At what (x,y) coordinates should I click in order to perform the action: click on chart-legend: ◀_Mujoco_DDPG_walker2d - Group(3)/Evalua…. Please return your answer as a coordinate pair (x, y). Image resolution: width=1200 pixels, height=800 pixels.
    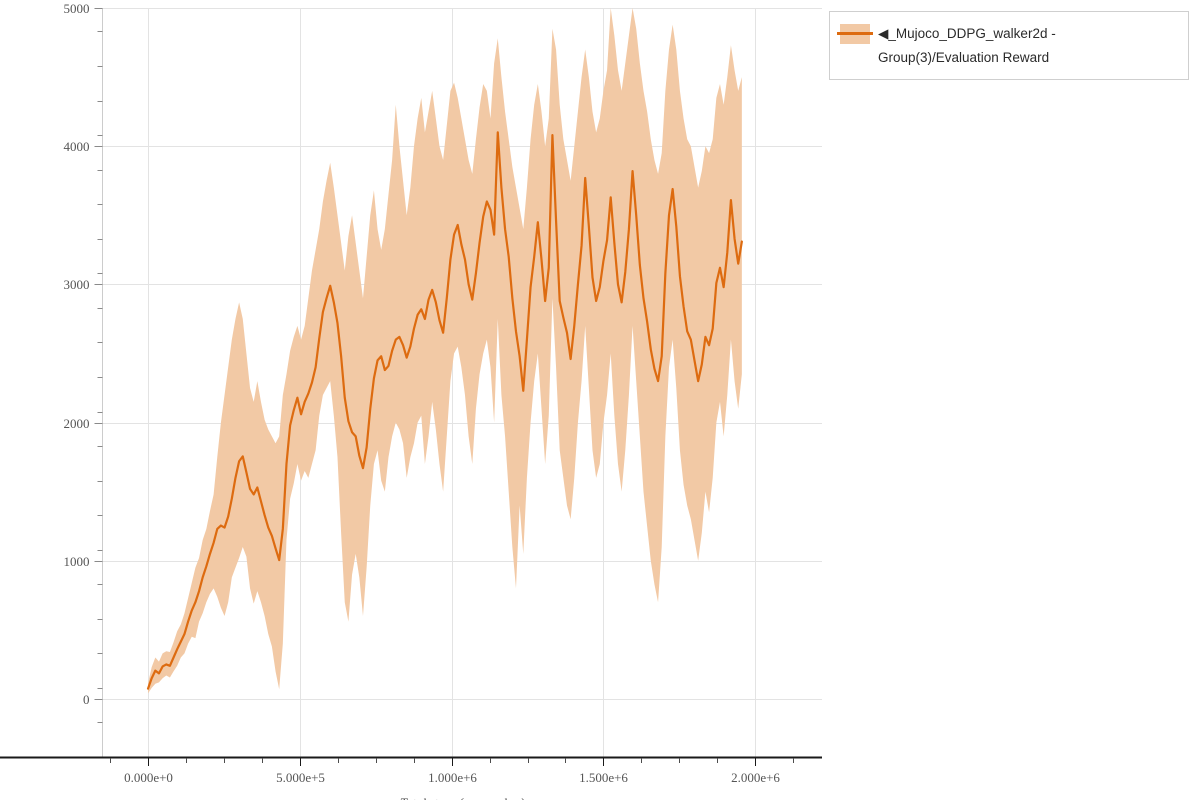
    Looking at the image, I should click on (1009, 46).